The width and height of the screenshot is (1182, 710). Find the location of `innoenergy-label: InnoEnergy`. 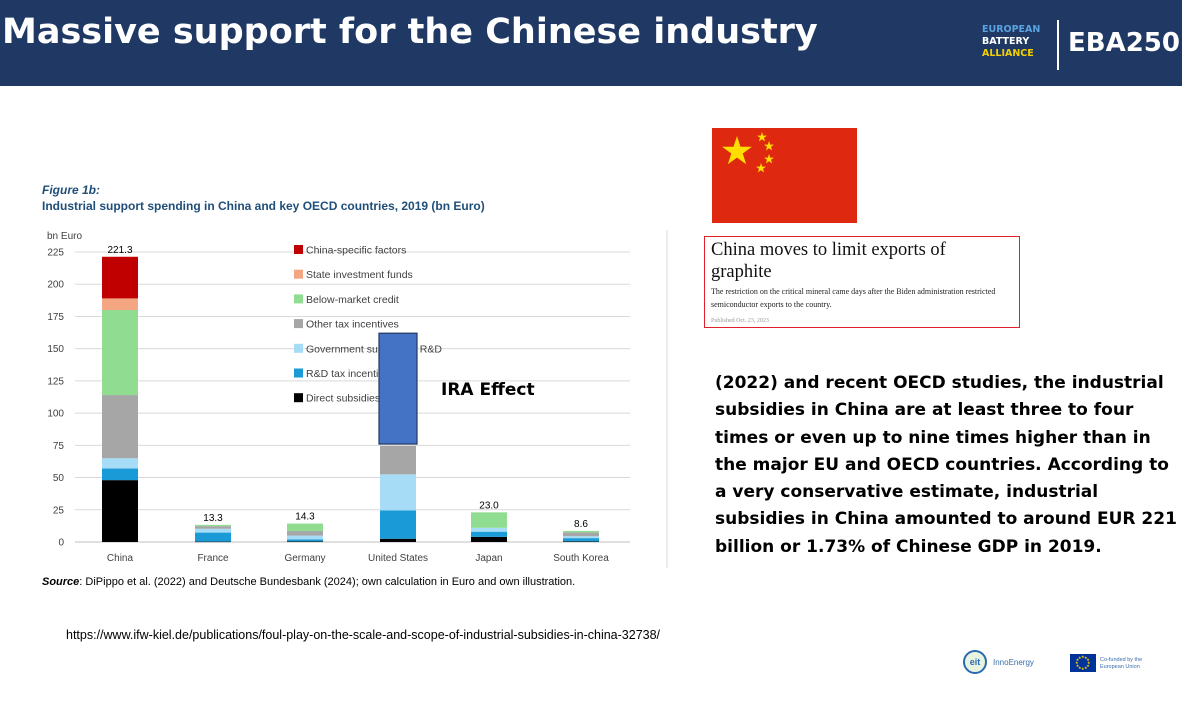

innoenergy-label: InnoEnergy is located at coordinates (1013, 662).